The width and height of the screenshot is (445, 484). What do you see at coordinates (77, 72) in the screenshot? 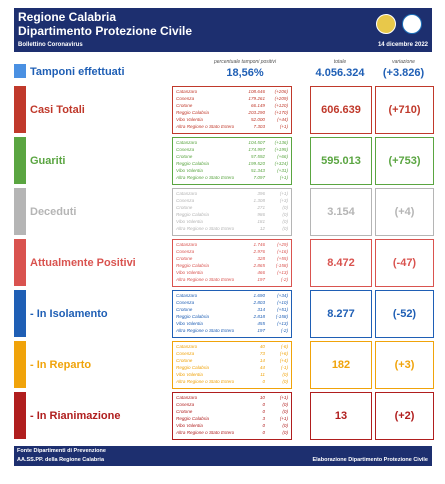
I see `tamponi-label: Tamponi effettuati` at bounding box center [77, 72].